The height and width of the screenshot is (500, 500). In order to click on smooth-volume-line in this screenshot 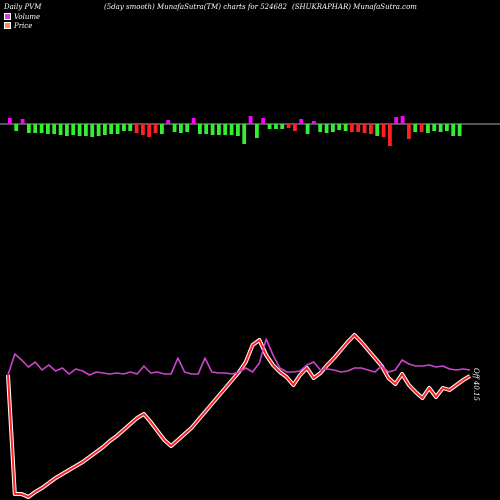, I will do `click(239, 357)`.